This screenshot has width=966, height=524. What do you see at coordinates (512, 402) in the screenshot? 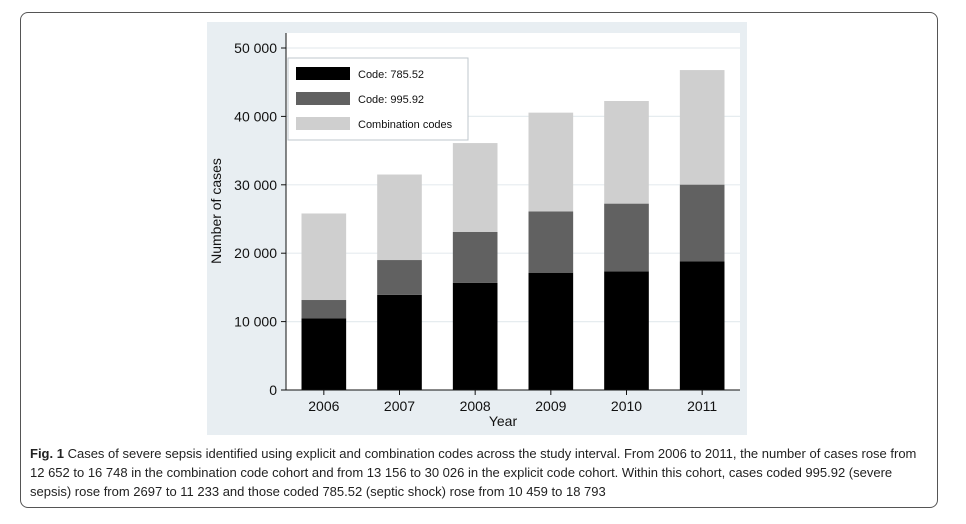
I see `x-ticks: 2006 2007 2008 2009 2010 2011` at bounding box center [512, 402].